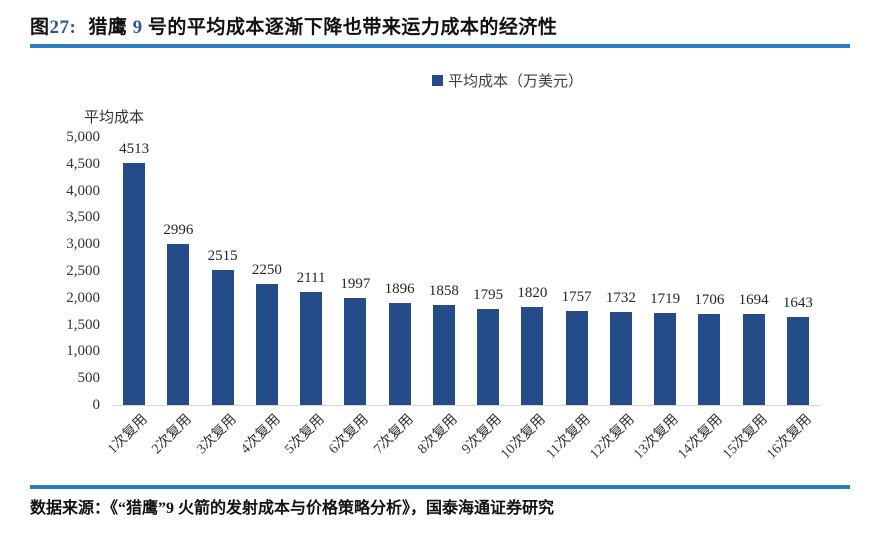 The width and height of the screenshot is (877, 543). I want to click on bar-value-label: 1643, so click(797, 302).